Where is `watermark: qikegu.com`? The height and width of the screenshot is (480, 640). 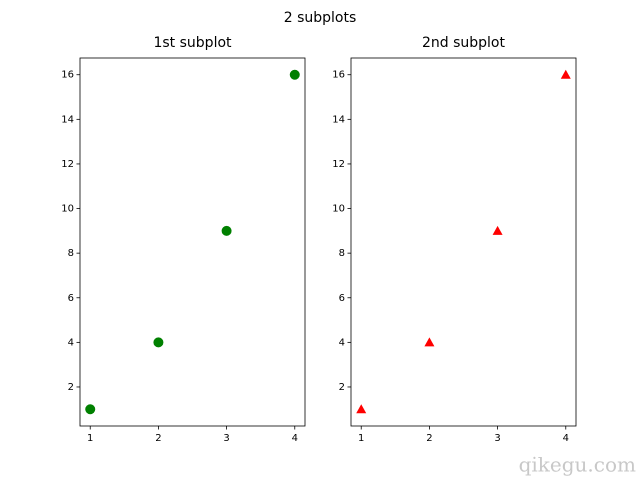
watermark: qikegu.com is located at coordinates (577, 465).